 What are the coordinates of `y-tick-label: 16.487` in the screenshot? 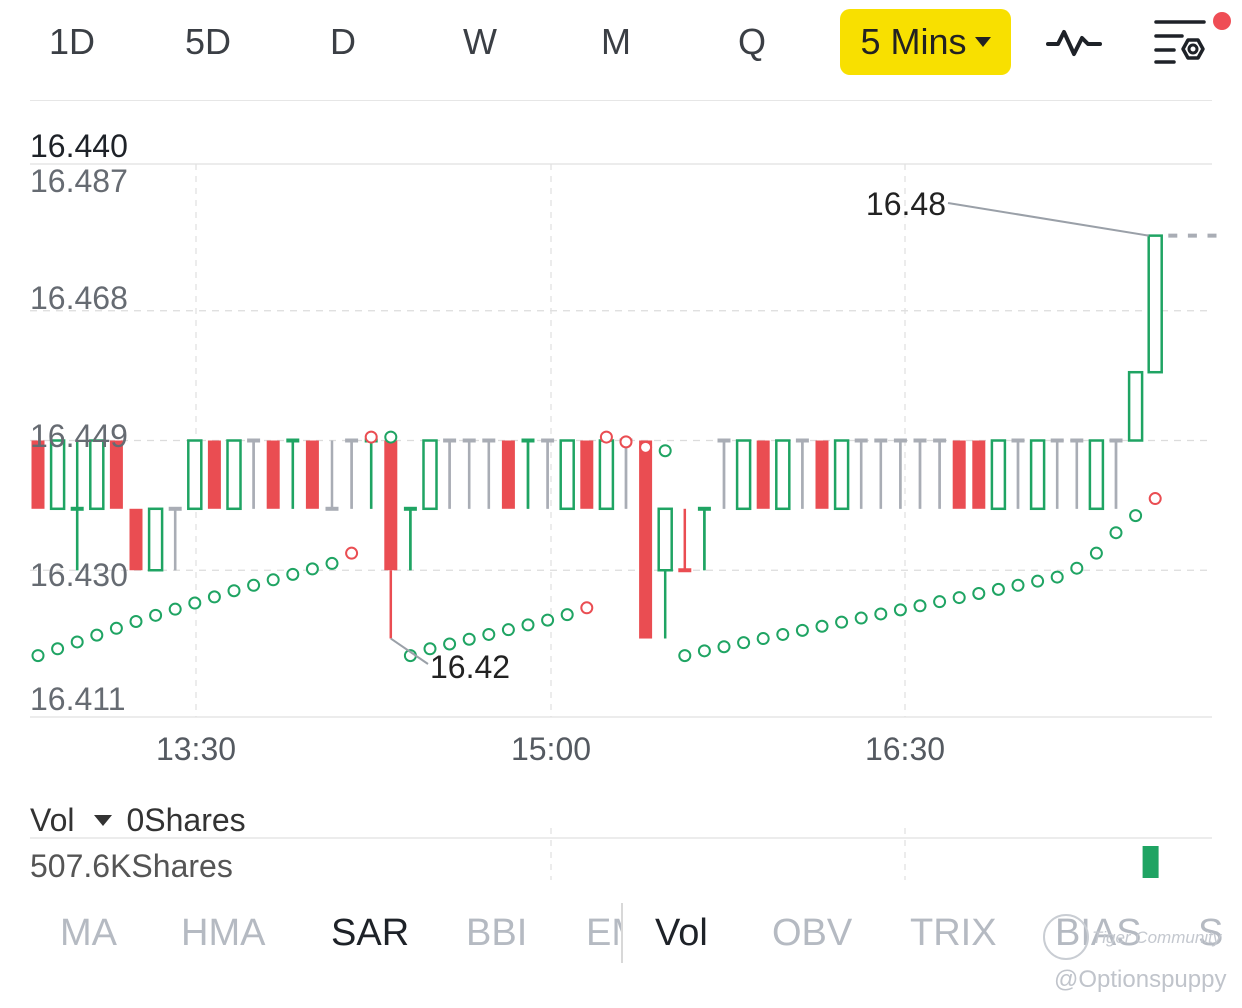 It's located at (79, 181).